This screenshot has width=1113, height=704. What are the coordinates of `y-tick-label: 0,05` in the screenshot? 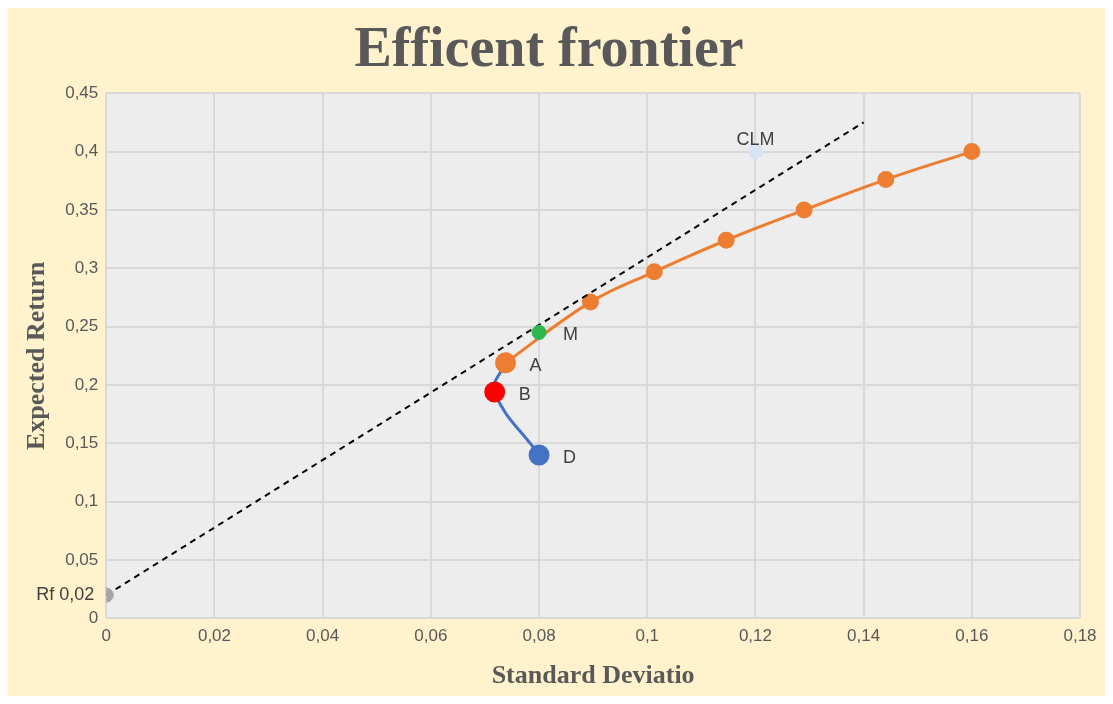 It's located at (82, 559).